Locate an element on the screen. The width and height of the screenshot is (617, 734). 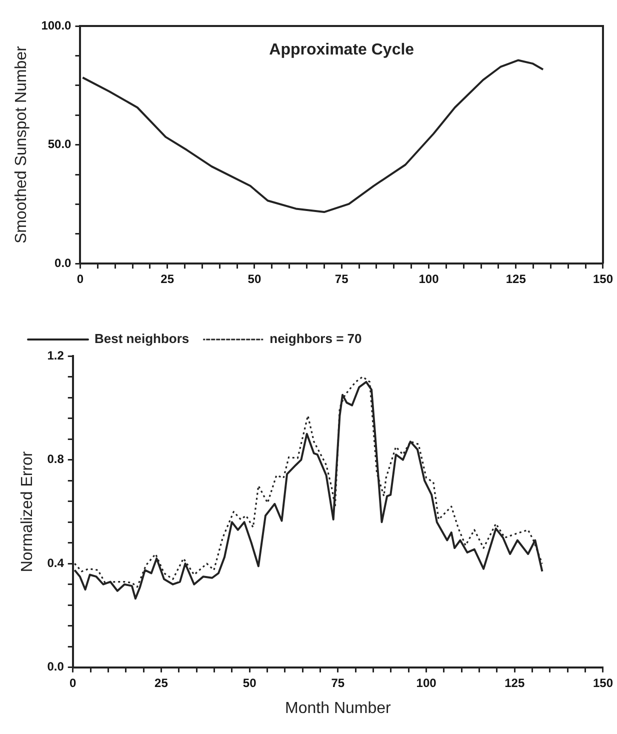
legend-label: neighbors = 70 is located at coordinates (316, 338).